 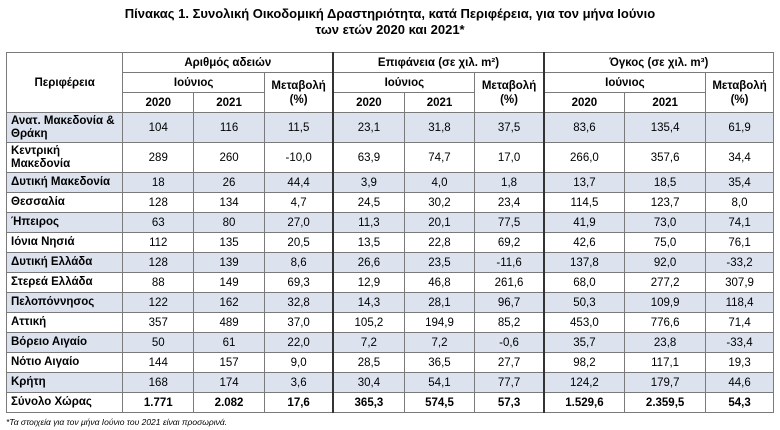 I want to click on value-cell: 11,3, so click(x=368, y=222).